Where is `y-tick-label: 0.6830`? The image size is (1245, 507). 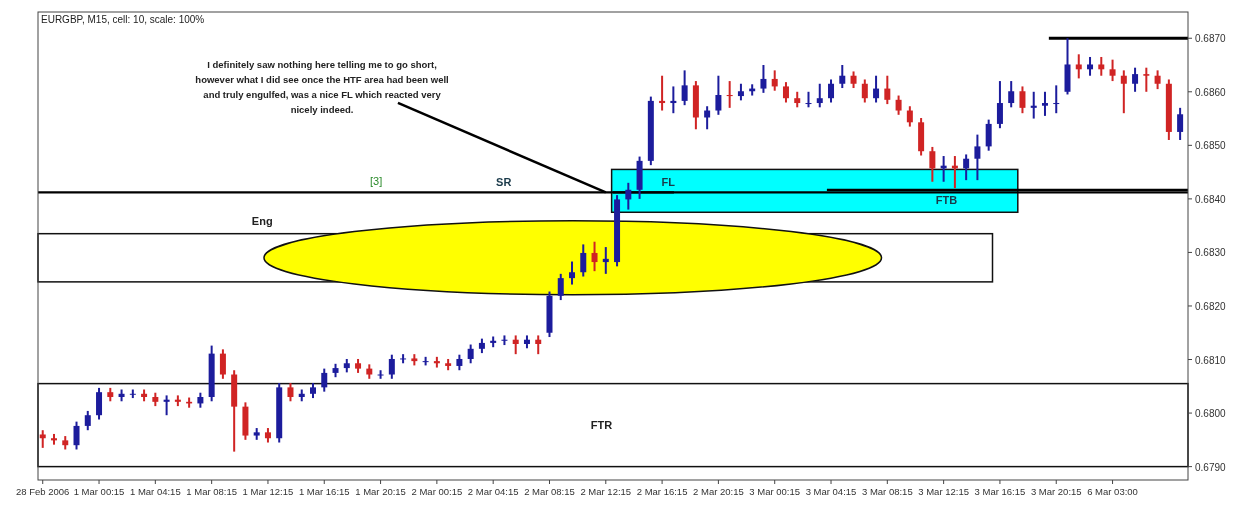
y-tick-label: 0.6830 is located at coordinates (1211, 253).